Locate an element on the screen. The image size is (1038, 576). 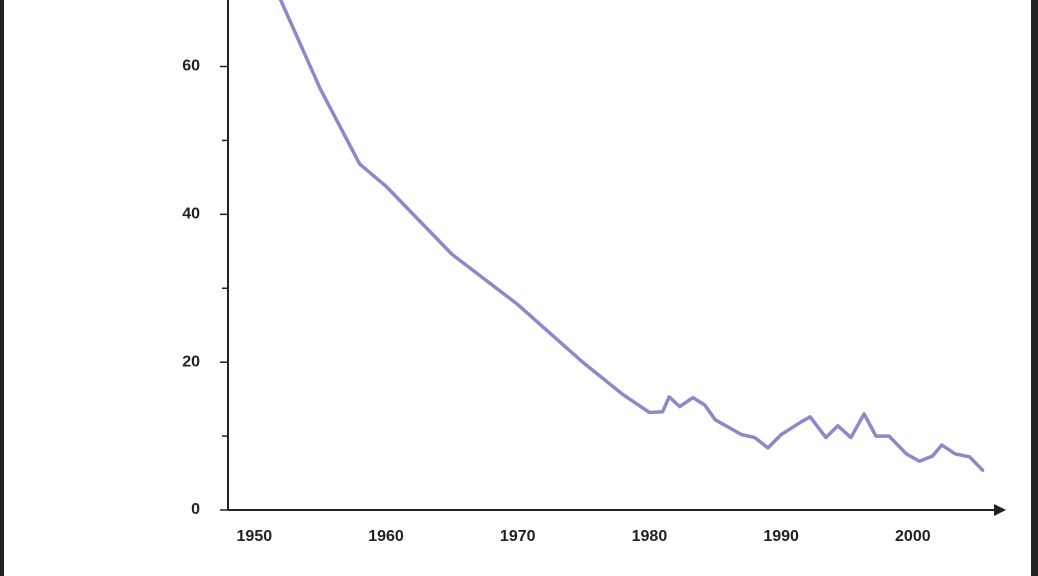
x-tick-label: 1960 is located at coordinates (386, 536).